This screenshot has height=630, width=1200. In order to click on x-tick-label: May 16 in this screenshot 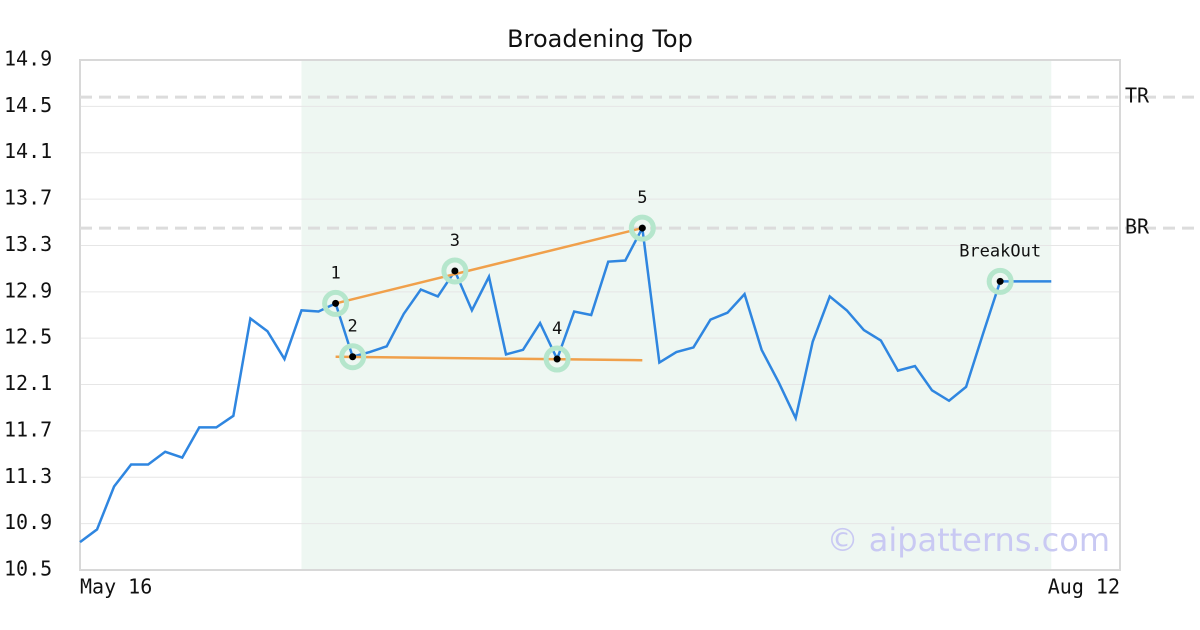, I will do `click(116, 587)`.